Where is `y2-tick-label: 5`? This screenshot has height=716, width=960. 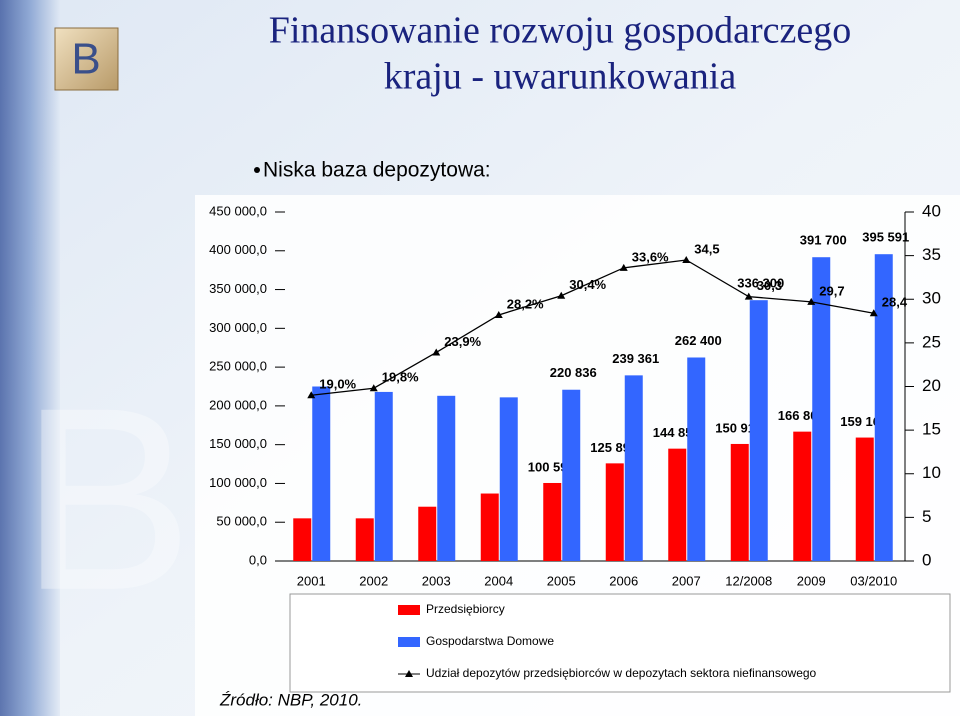
y2-tick-label: 5 is located at coordinates (926, 516).